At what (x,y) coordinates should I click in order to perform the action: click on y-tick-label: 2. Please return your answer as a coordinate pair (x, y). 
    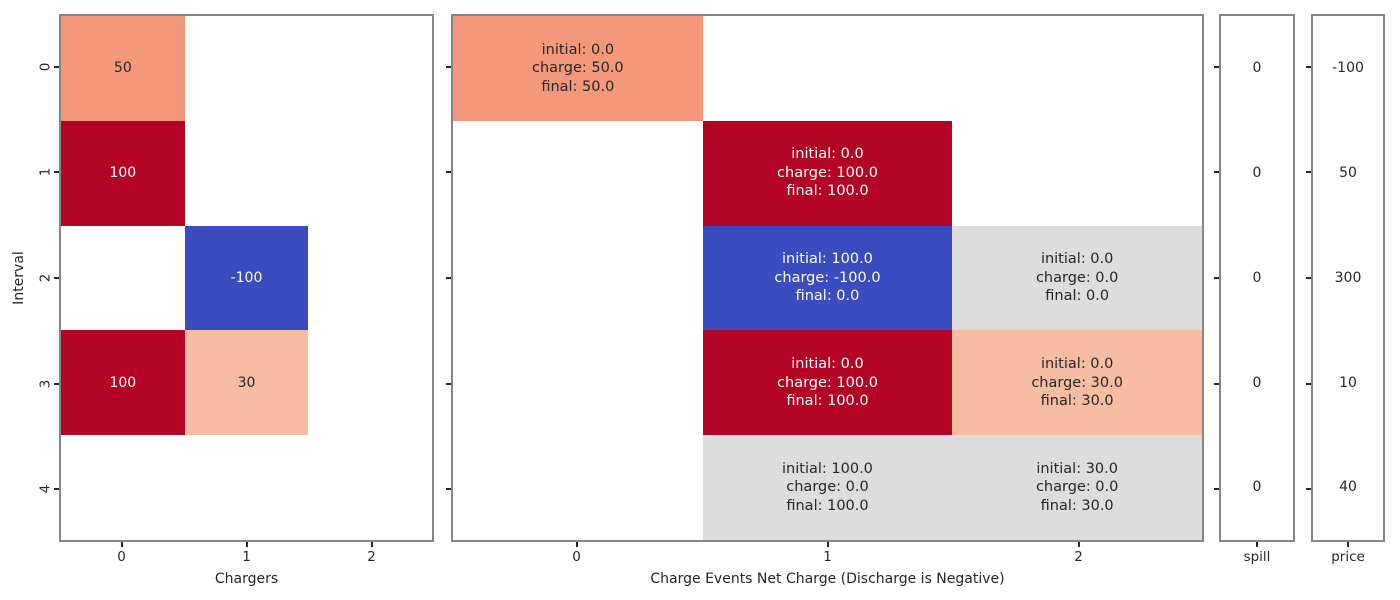
    Looking at the image, I should click on (45, 278).